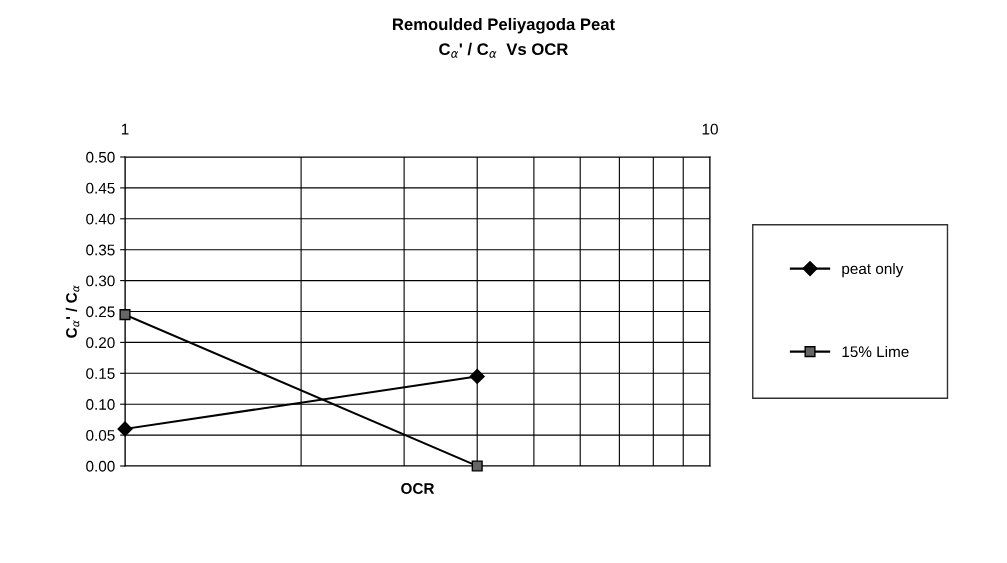 Image resolution: width=1007 pixels, height=563 pixels. What do you see at coordinates (100, 250) in the screenshot?
I see `y-tick-label: 0.35` at bounding box center [100, 250].